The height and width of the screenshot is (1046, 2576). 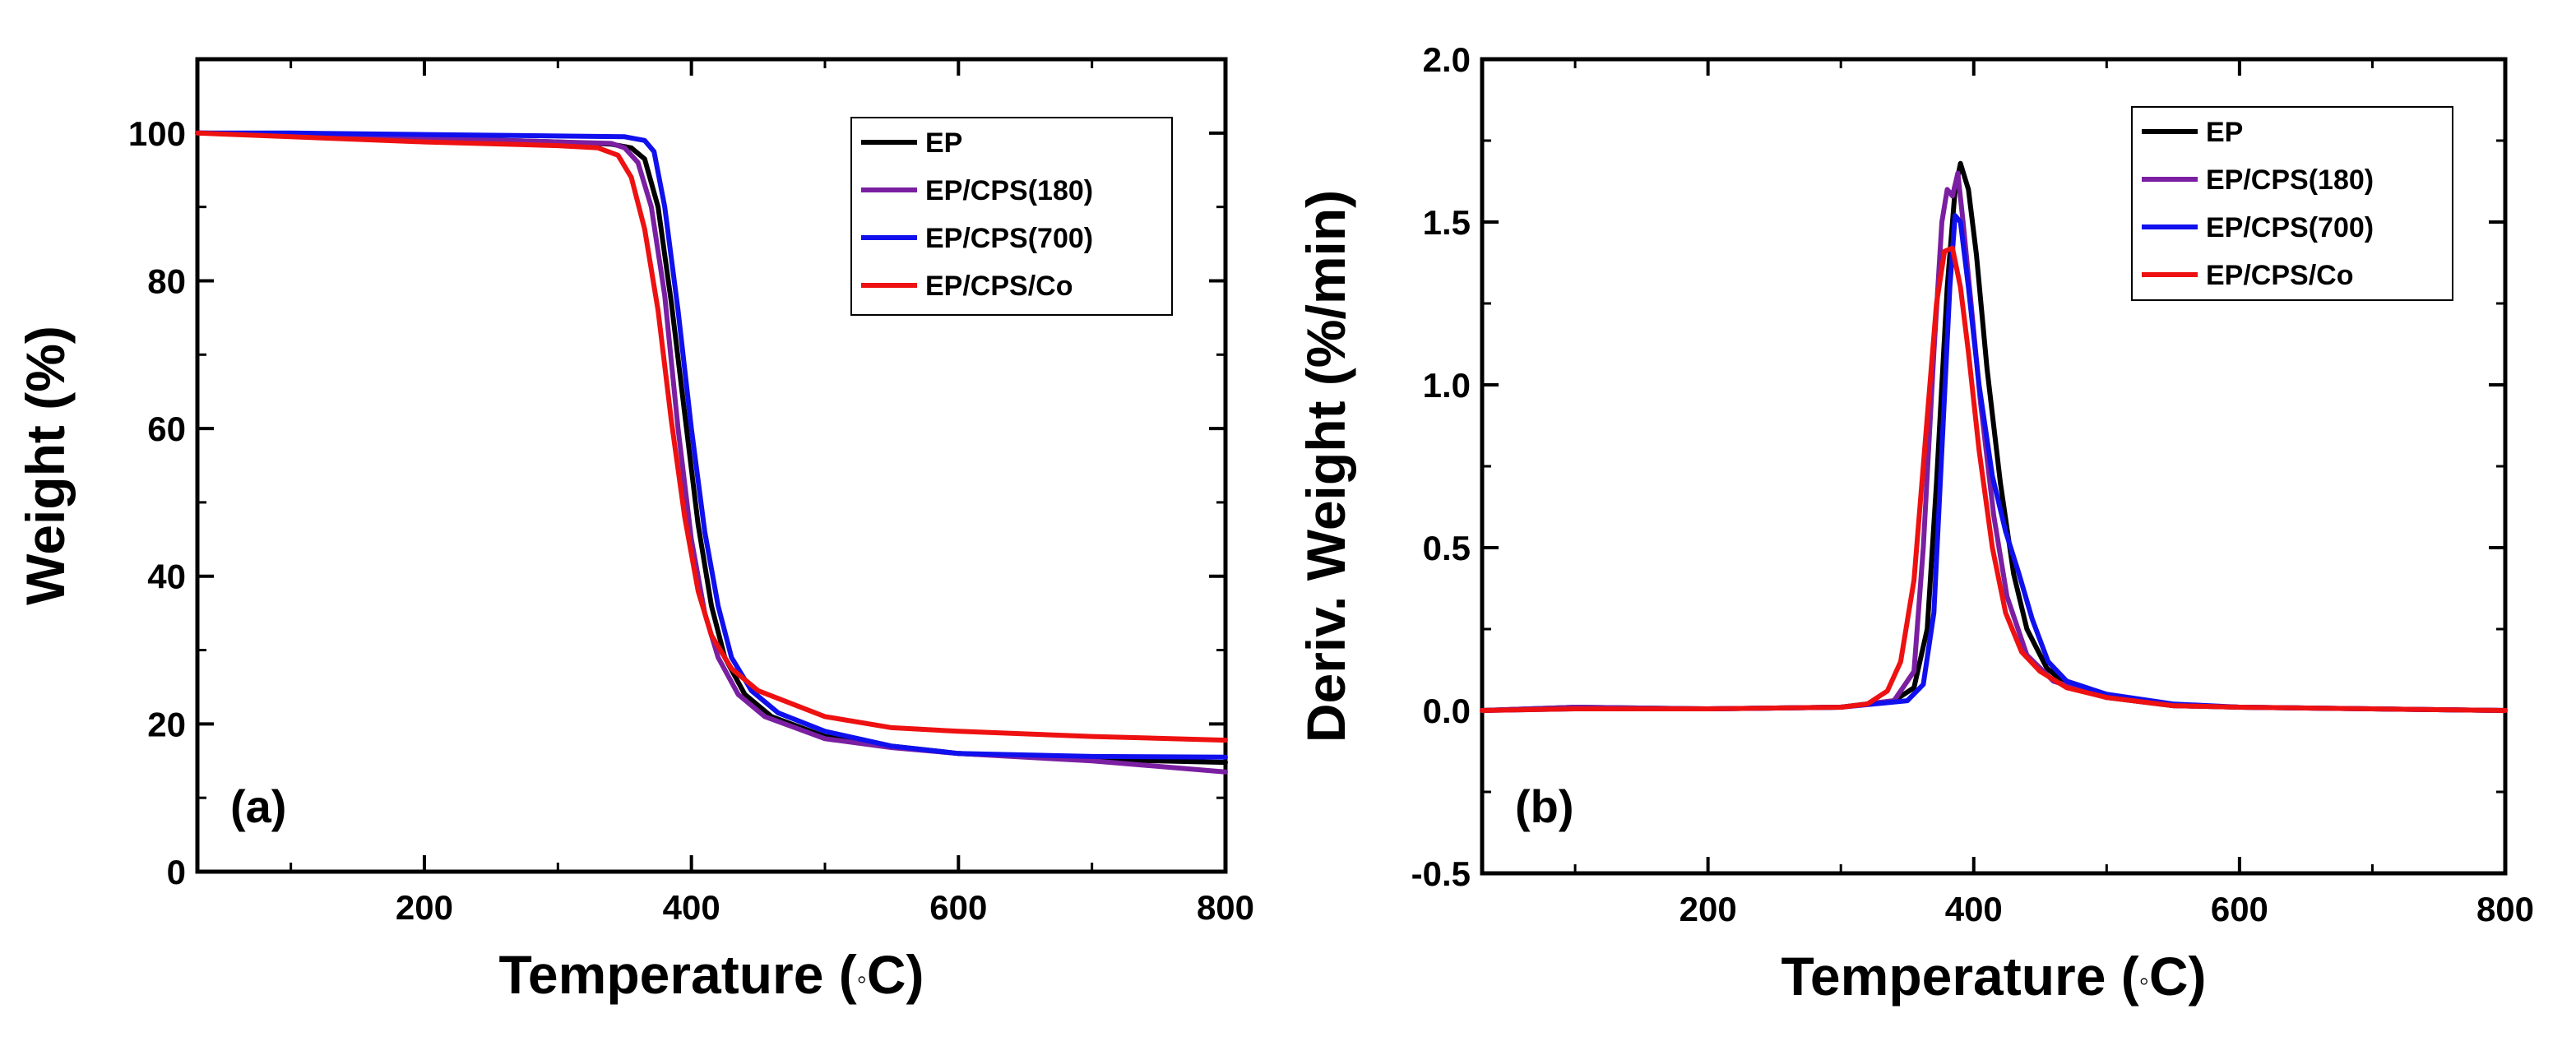 I want to click on y-tick-label: 1.5, so click(x=1447, y=223).